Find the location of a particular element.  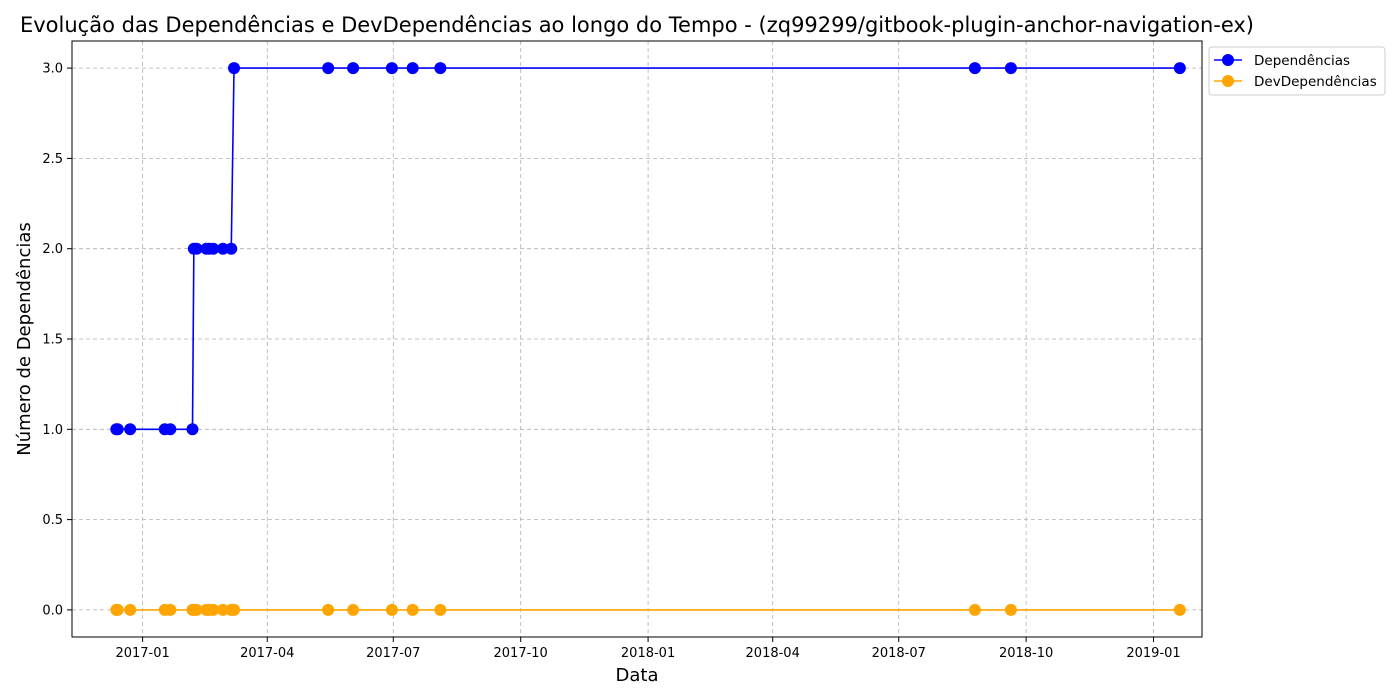

x-tick-label: 2018-07 is located at coordinates (899, 653).